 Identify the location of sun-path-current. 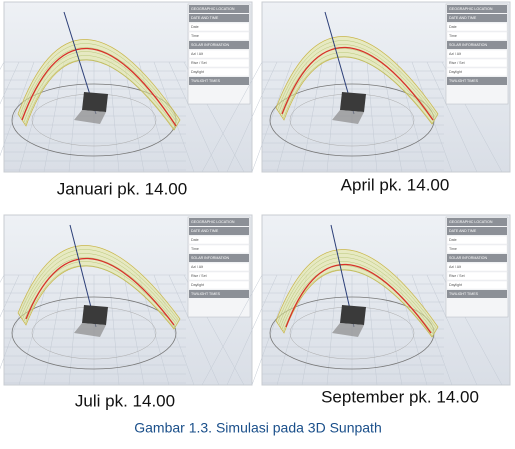
(357, 83).